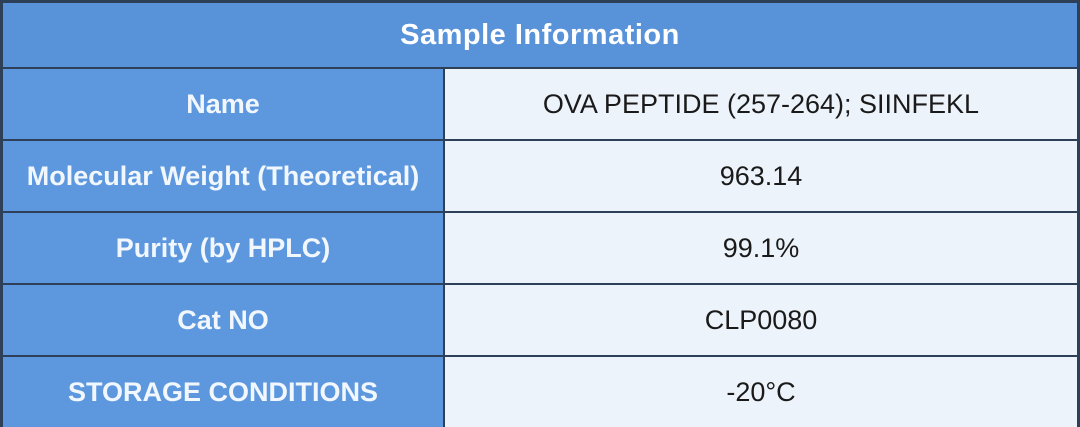 This screenshot has width=1080, height=427. Describe the element at coordinates (761, 392) in the screenshot. I see `row-value-storage-conditions: -20°C` at that location.